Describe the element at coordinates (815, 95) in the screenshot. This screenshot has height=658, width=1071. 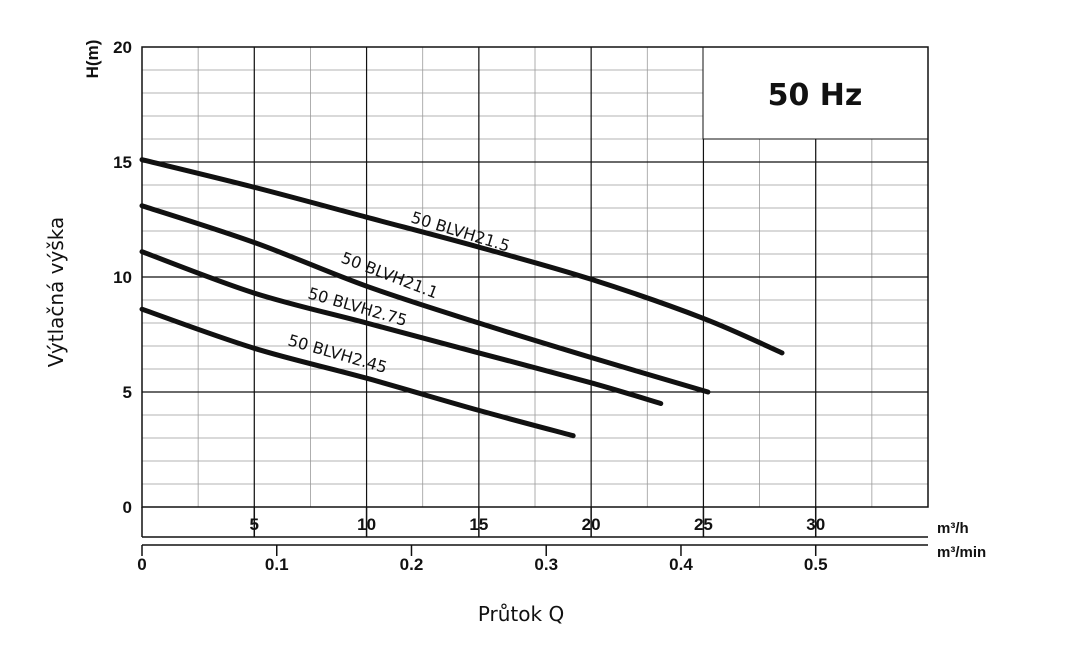
I see `frequency-label: 50 Hz` at that location.